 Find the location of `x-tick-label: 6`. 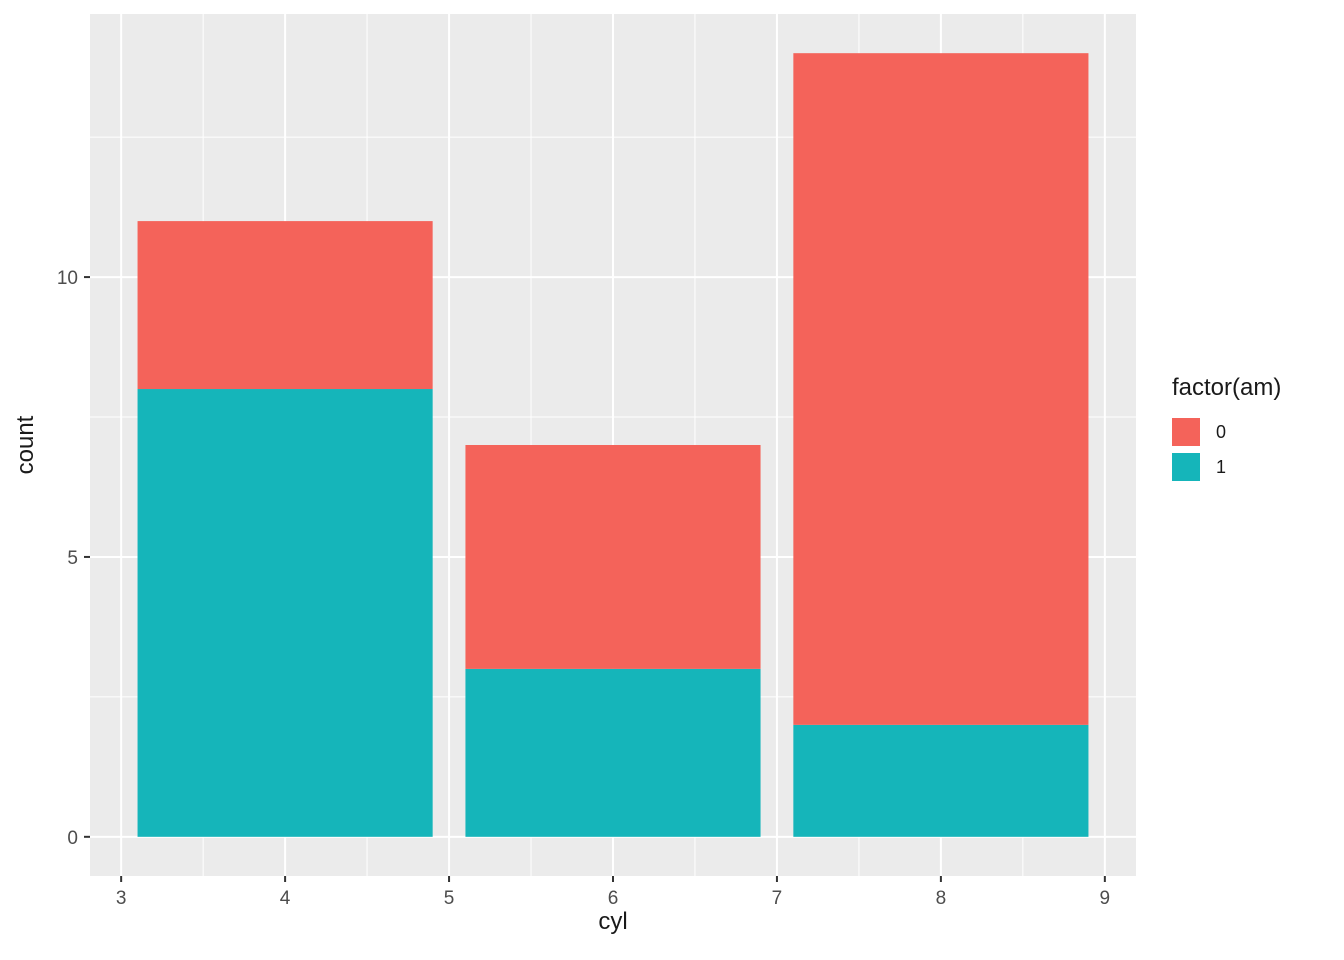

x-tick-label: 6 is located at coordinates (613, 898).